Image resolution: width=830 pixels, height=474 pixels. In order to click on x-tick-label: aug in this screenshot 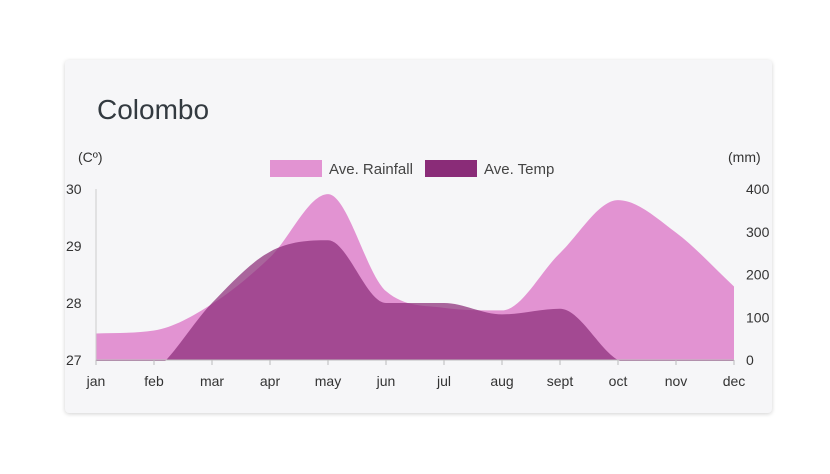, I will do `click(501, 381)`.